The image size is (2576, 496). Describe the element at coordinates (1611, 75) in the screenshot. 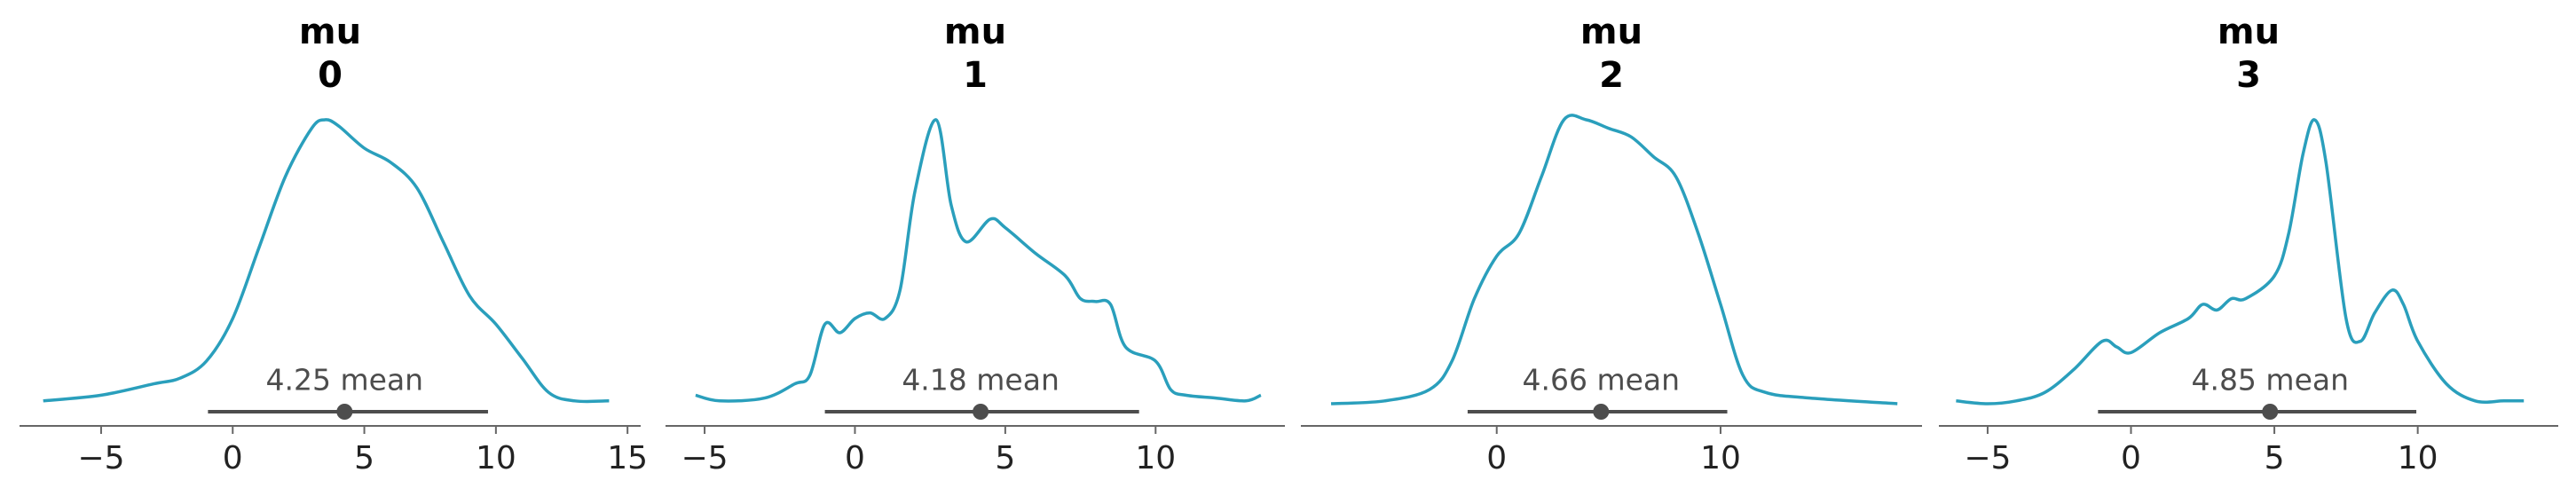

I see `panel-title: 2` at that location.